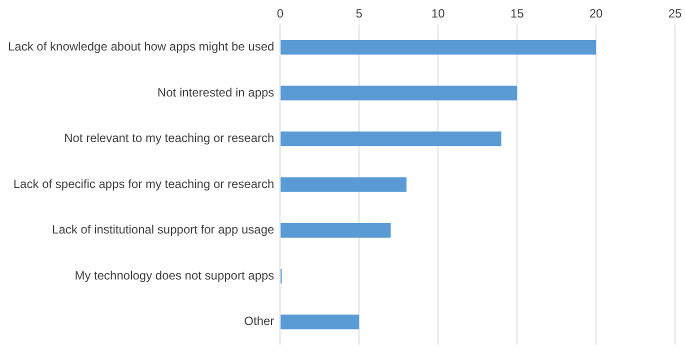  What do you see at coordinates (517, 13) in the screenshot?
I see `x-tick-label: 15` at bounding box center [517, 13].